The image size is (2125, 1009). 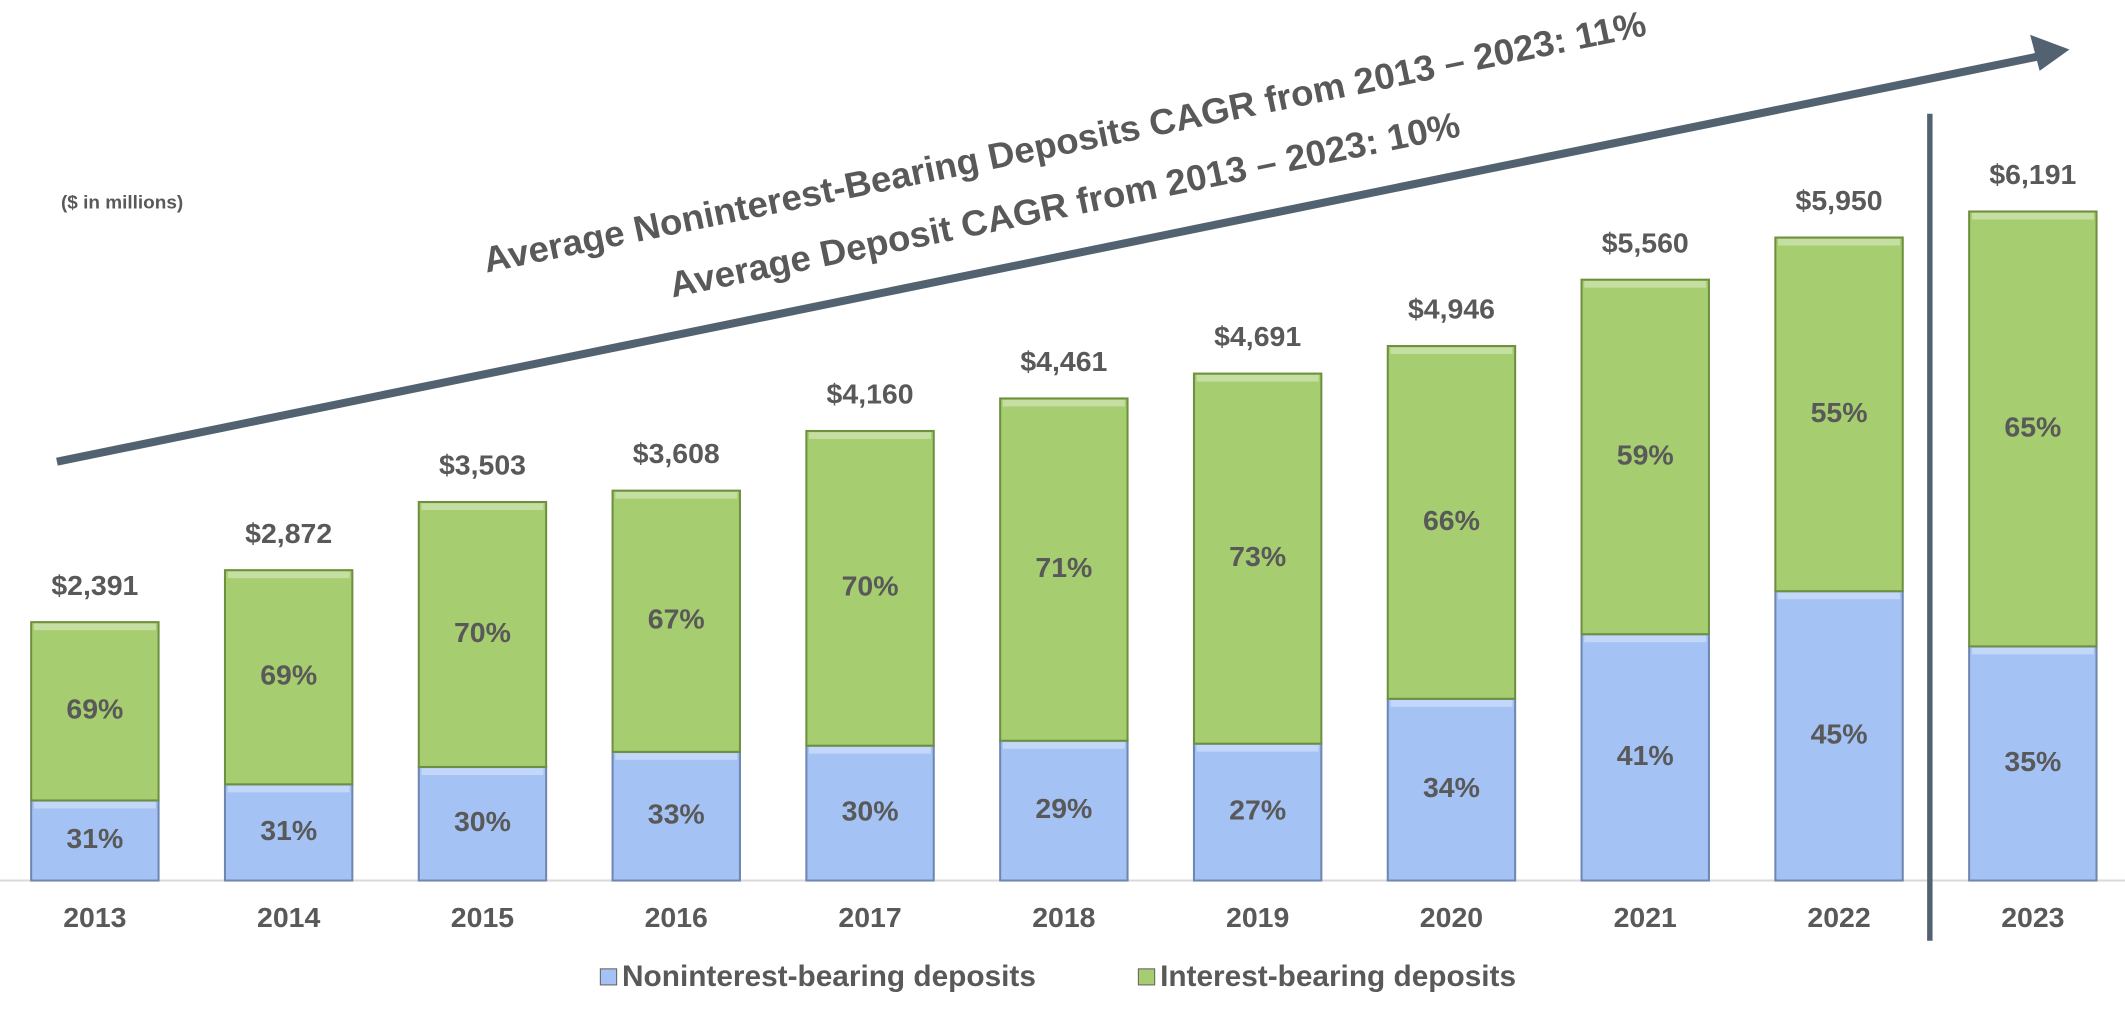 I want to click on segment-label: 67%, so click(x=676, y=619).